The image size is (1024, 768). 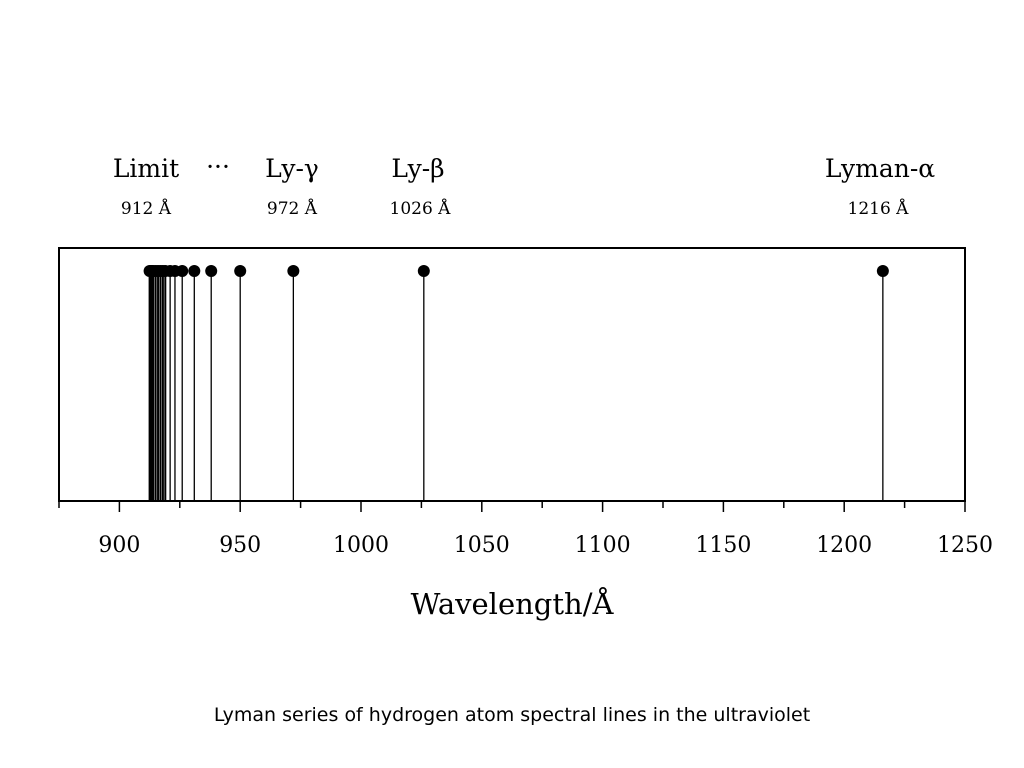 I want to click on x-axis-title: Wavelength/Å, so click(x=513, y=603).